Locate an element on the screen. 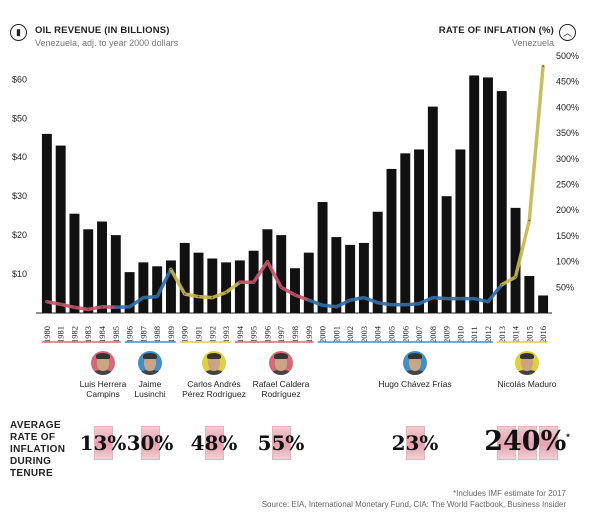  x-tick-label: 2002 is located at coordinates (350, 334).